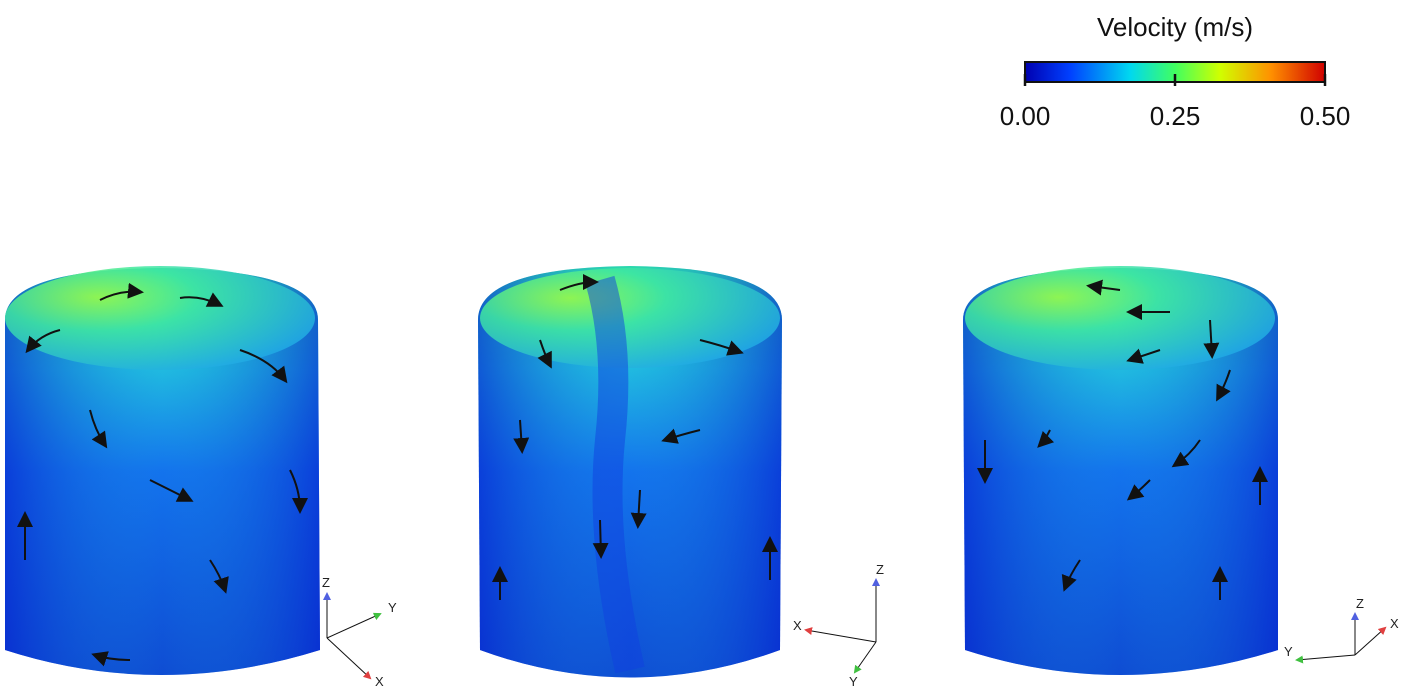  What do you see at coordinates (630, 472) in the screenshot?
I see `cylinder-middle` at bounding box center [630, 472].